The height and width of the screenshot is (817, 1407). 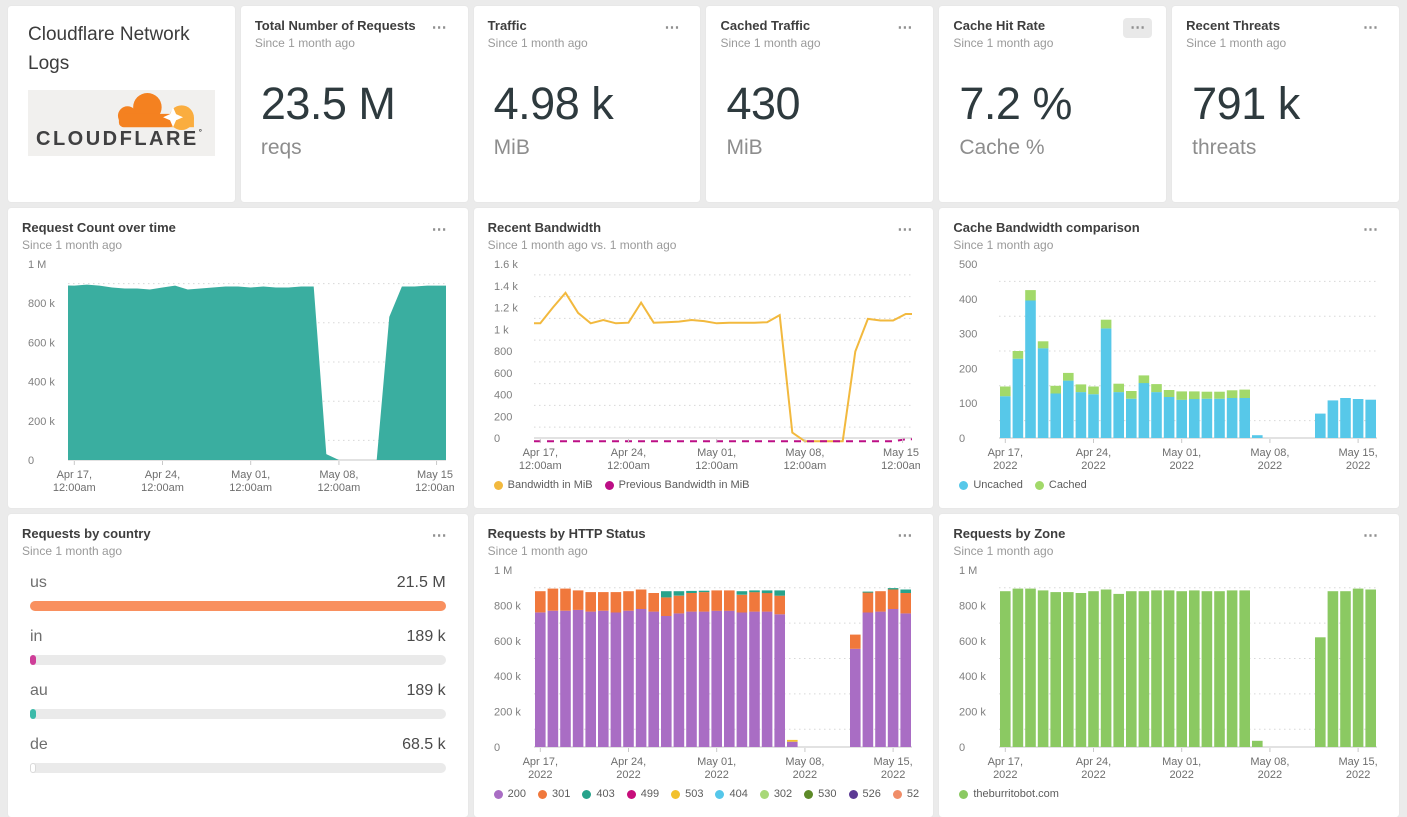 I want to click on legend-item: 499, so click(x=643, y=794).